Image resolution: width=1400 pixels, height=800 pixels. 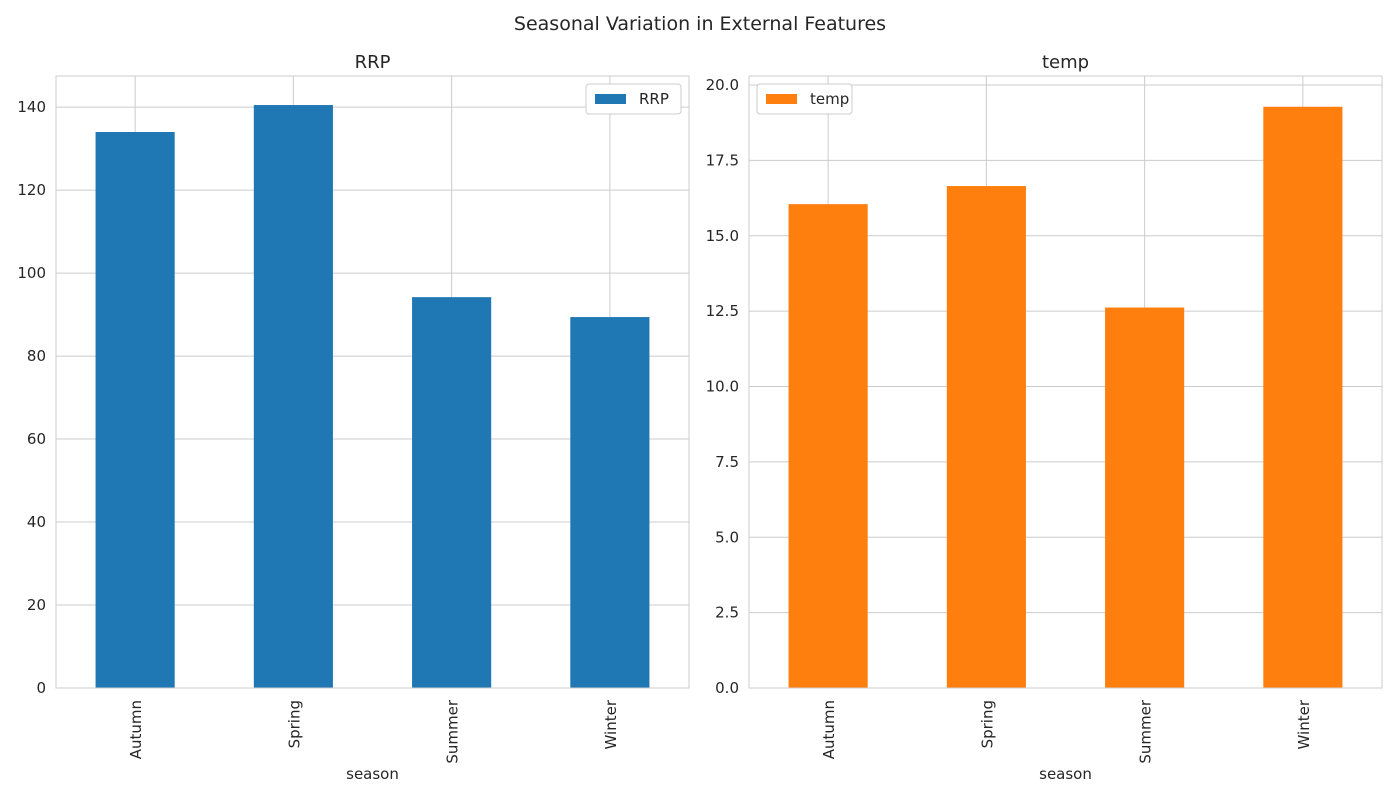 What do you see at coordinates (727, 688) in the screenshot?
I see `y-tick-label: 0.0` at bounding box center [727, 688].